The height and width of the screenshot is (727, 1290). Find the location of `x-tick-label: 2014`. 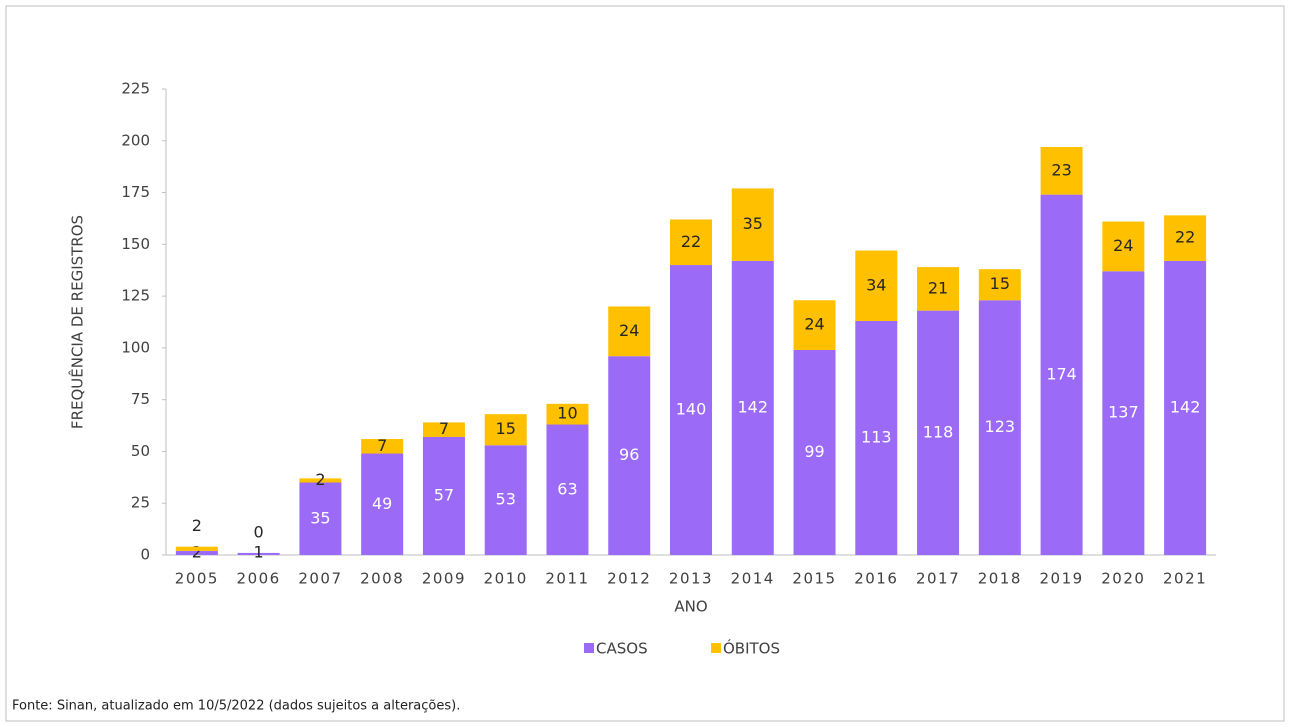

x-tick-label: 2014 is located at coordinates (753, 579).